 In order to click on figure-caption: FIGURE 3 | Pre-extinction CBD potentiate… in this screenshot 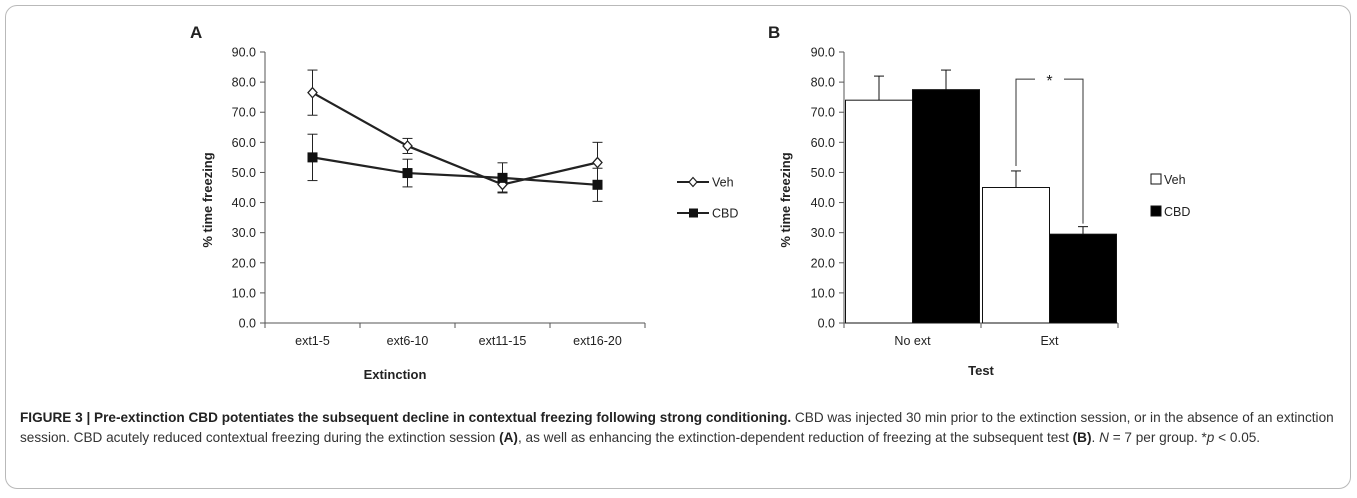, I will do `click(680, 428)`.